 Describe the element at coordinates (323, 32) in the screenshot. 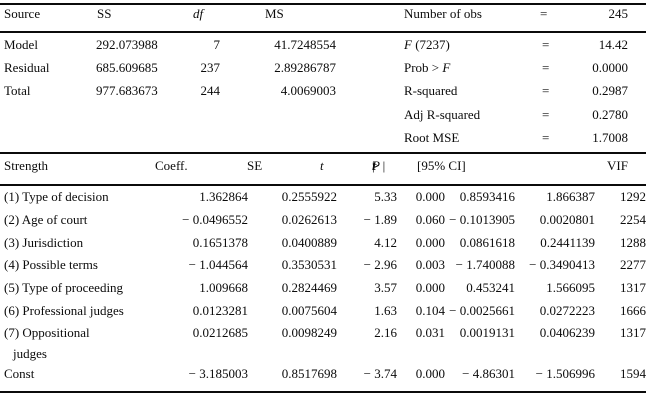

I see `header-rule` at that location.